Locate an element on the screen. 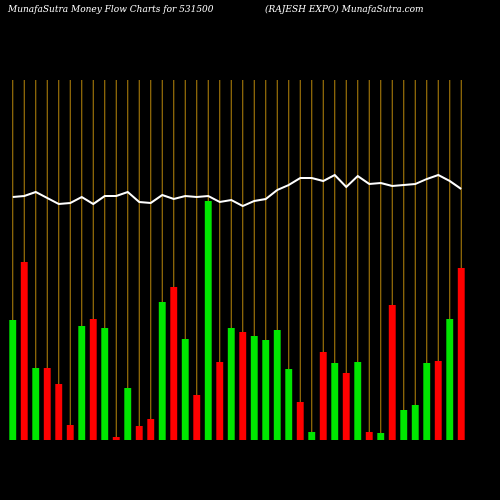 The image size is (500, 500). chart-subtitle: (RAJESH EXPO) MunafaSutra.com is located at coordinates (344, 9).